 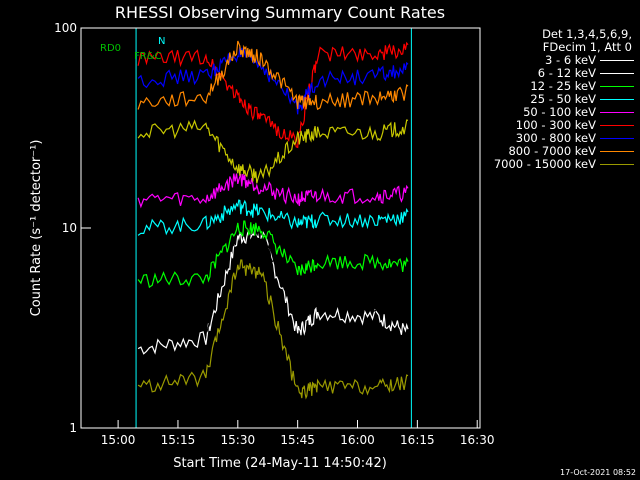 I want to click on legend-item-3: 25 - 50 keV, so click(x=553, y=99).